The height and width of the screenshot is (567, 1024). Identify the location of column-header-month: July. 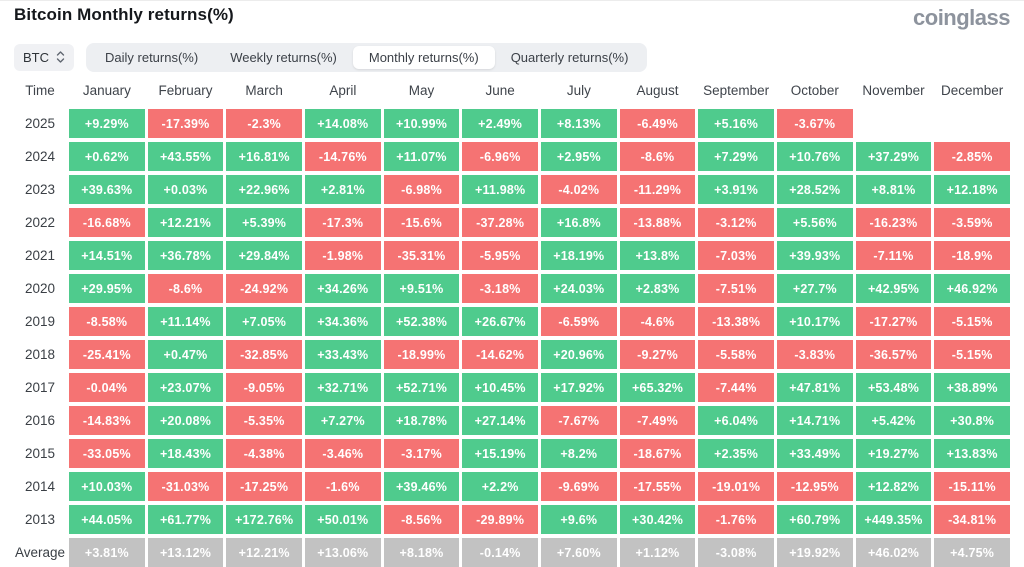
(578, 90).